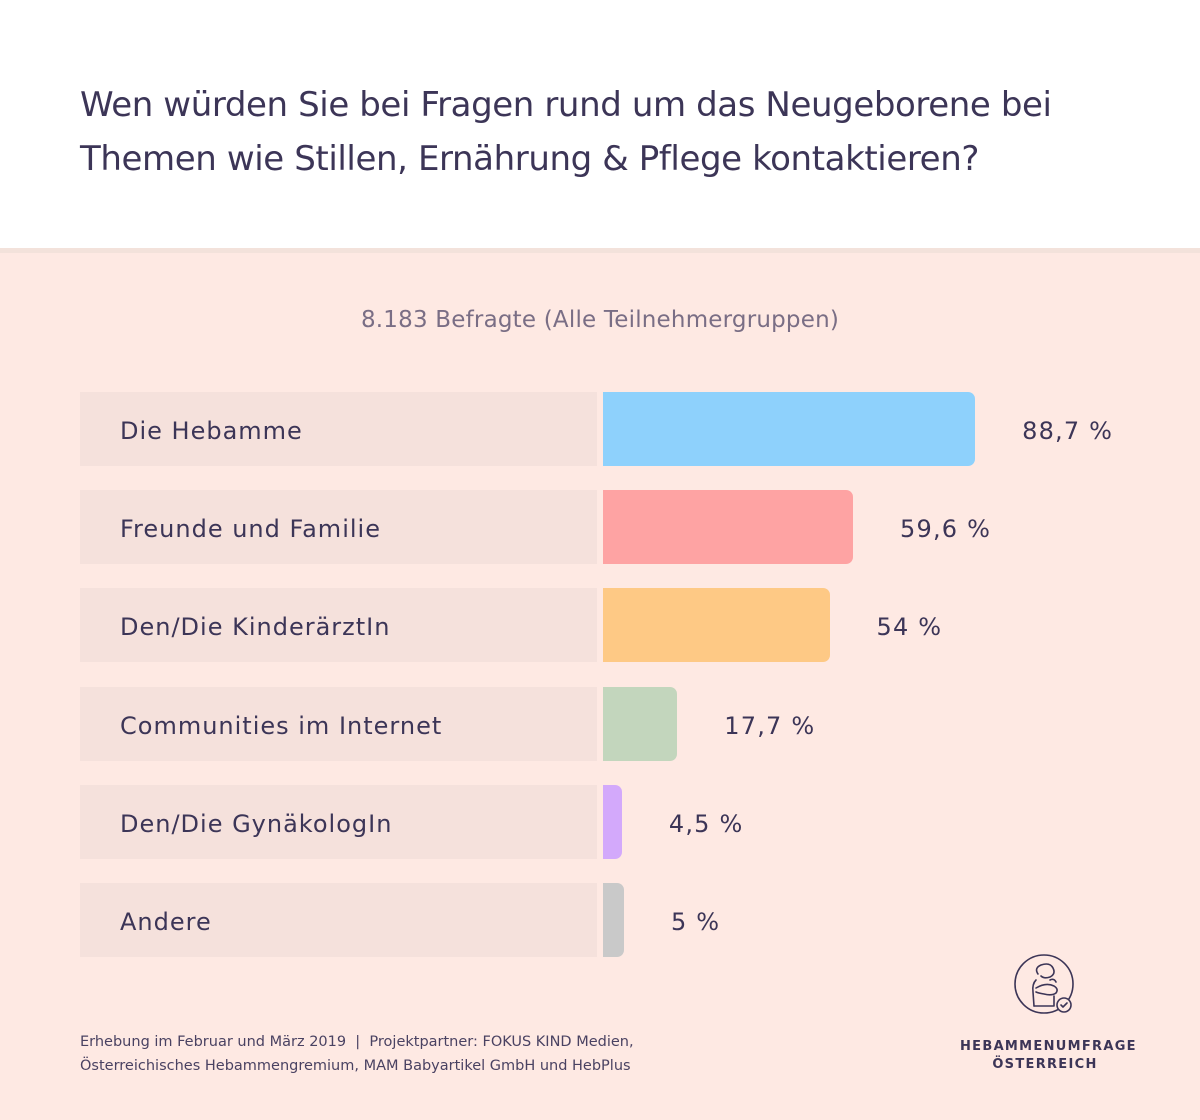 This screenshot has height=1120, width=1200. Describe the element at coordinates (600, 821) in the screenshot. I see `bar-row: Den/Die GynäkologIn 4,5 %` at that location.